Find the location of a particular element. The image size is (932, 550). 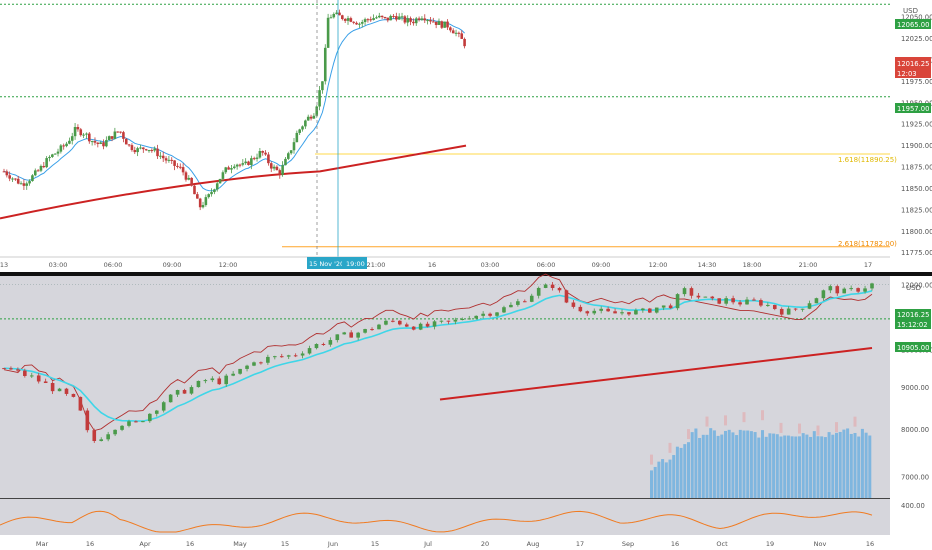

top-time-tick: 14:30 is located at coordinates (707, 265).